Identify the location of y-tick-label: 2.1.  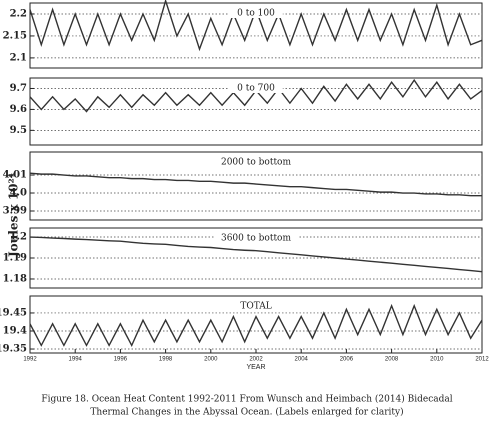
(18, 57).